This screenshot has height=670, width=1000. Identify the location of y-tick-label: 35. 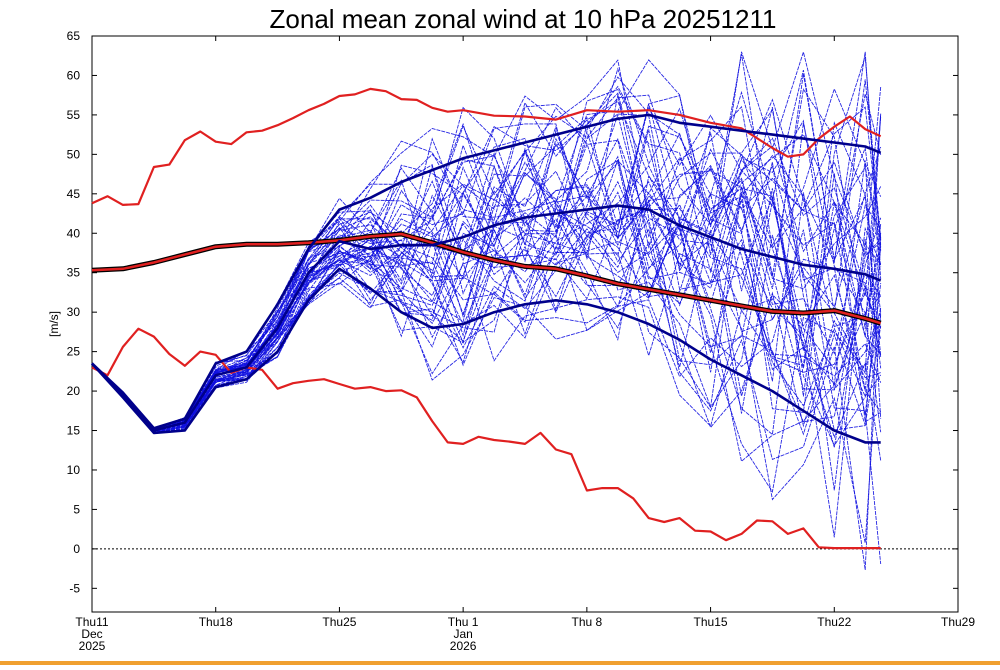
(74, 273).